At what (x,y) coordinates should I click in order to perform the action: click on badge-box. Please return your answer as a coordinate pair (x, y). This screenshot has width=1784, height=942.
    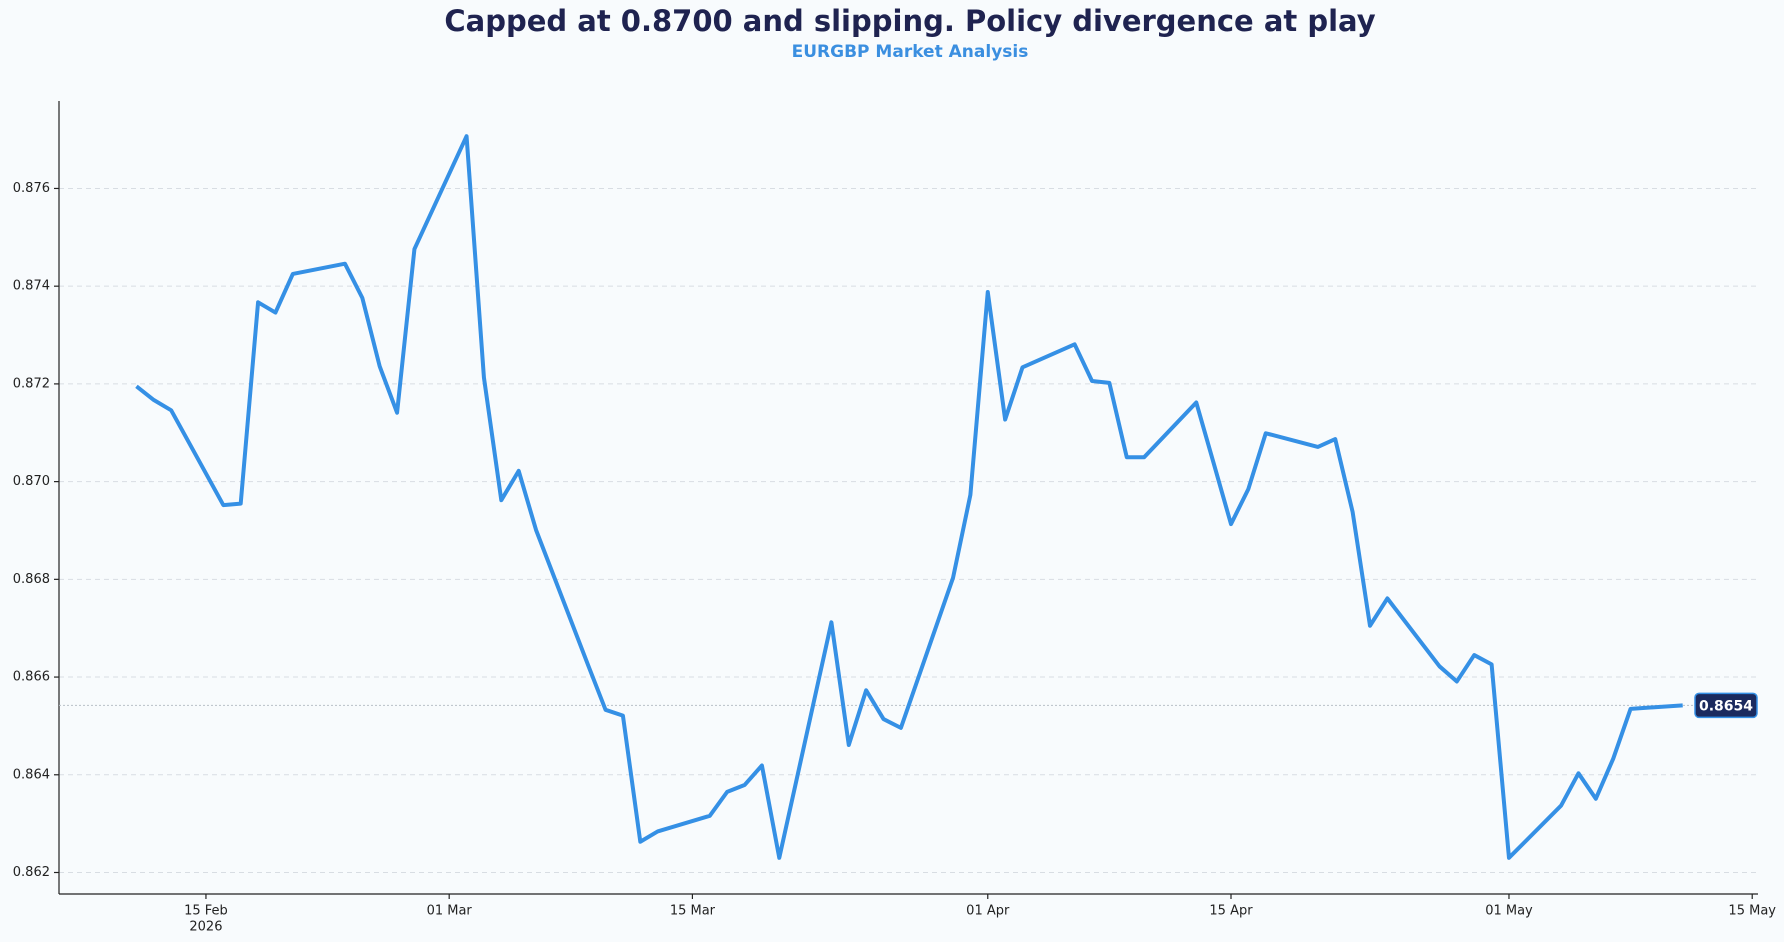
    Looking at the image, I should click on (1726, 705).